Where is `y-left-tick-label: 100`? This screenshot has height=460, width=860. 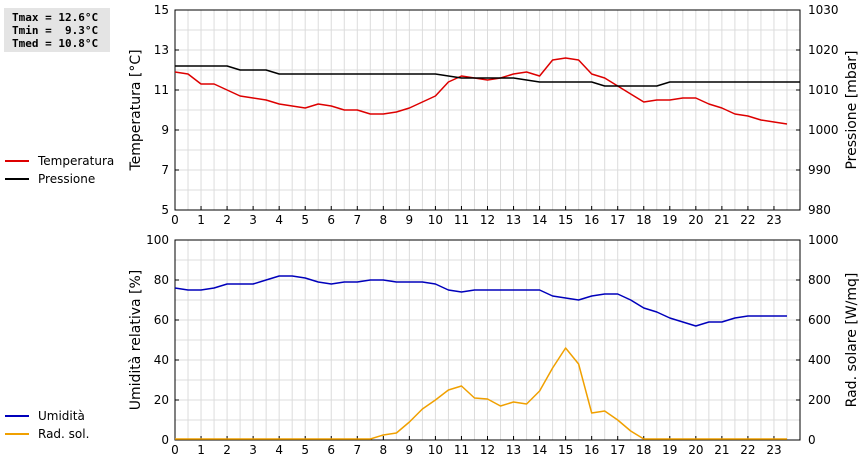 y-left-tick-label: 100 is located at coordinates (157, 240).